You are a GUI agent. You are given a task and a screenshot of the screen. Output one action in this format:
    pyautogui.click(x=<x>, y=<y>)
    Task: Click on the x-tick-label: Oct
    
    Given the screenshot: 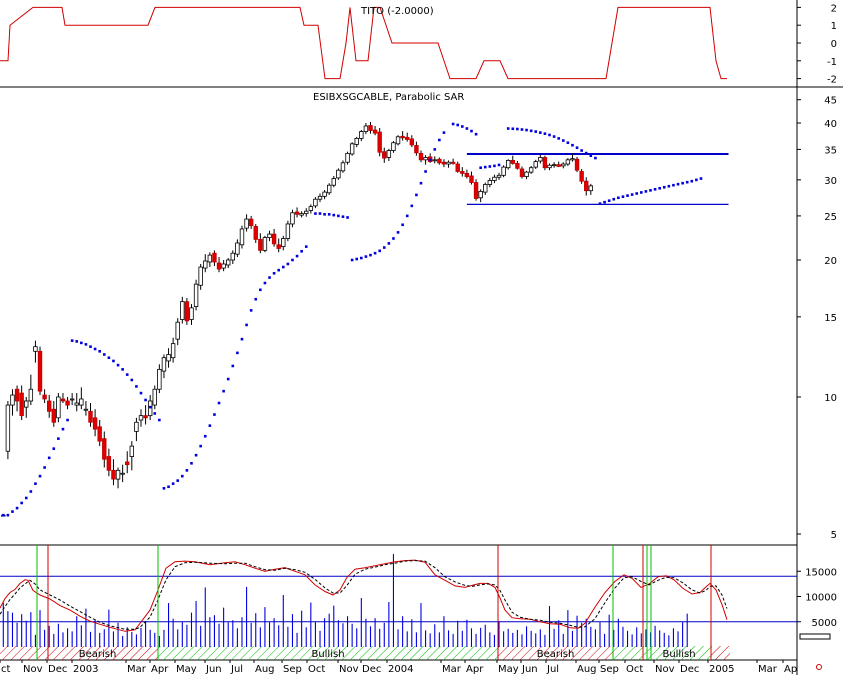 What is the action you would take?
    pyautogui.click(x=316, y=669)
    